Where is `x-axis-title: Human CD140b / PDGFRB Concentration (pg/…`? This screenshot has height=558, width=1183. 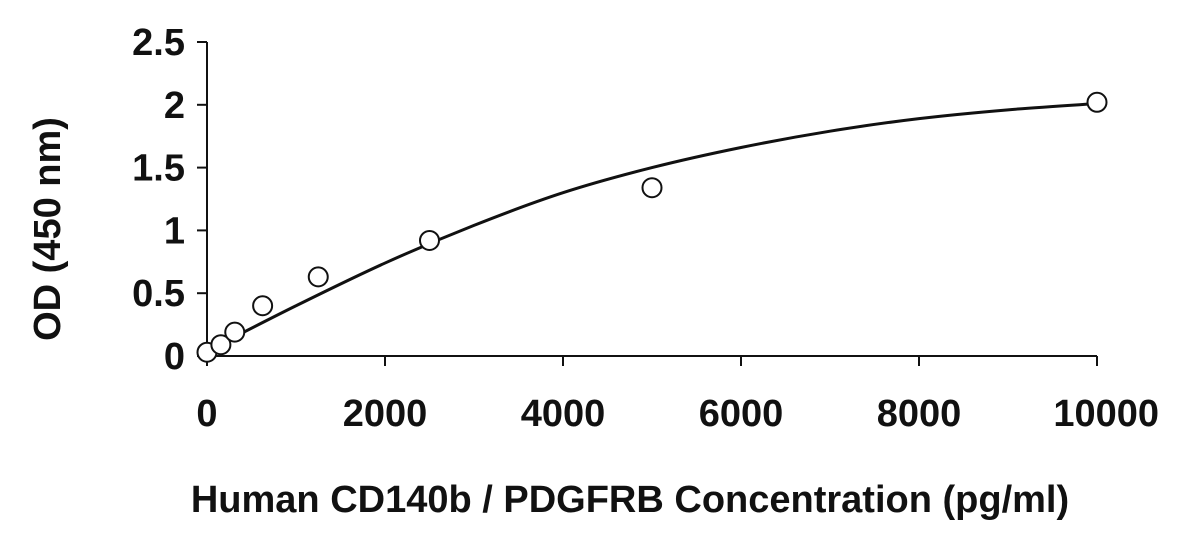
x-axis-title: Human CD140b / PDGFRB Concentration (pg/… is located at coordinates (630, 500).